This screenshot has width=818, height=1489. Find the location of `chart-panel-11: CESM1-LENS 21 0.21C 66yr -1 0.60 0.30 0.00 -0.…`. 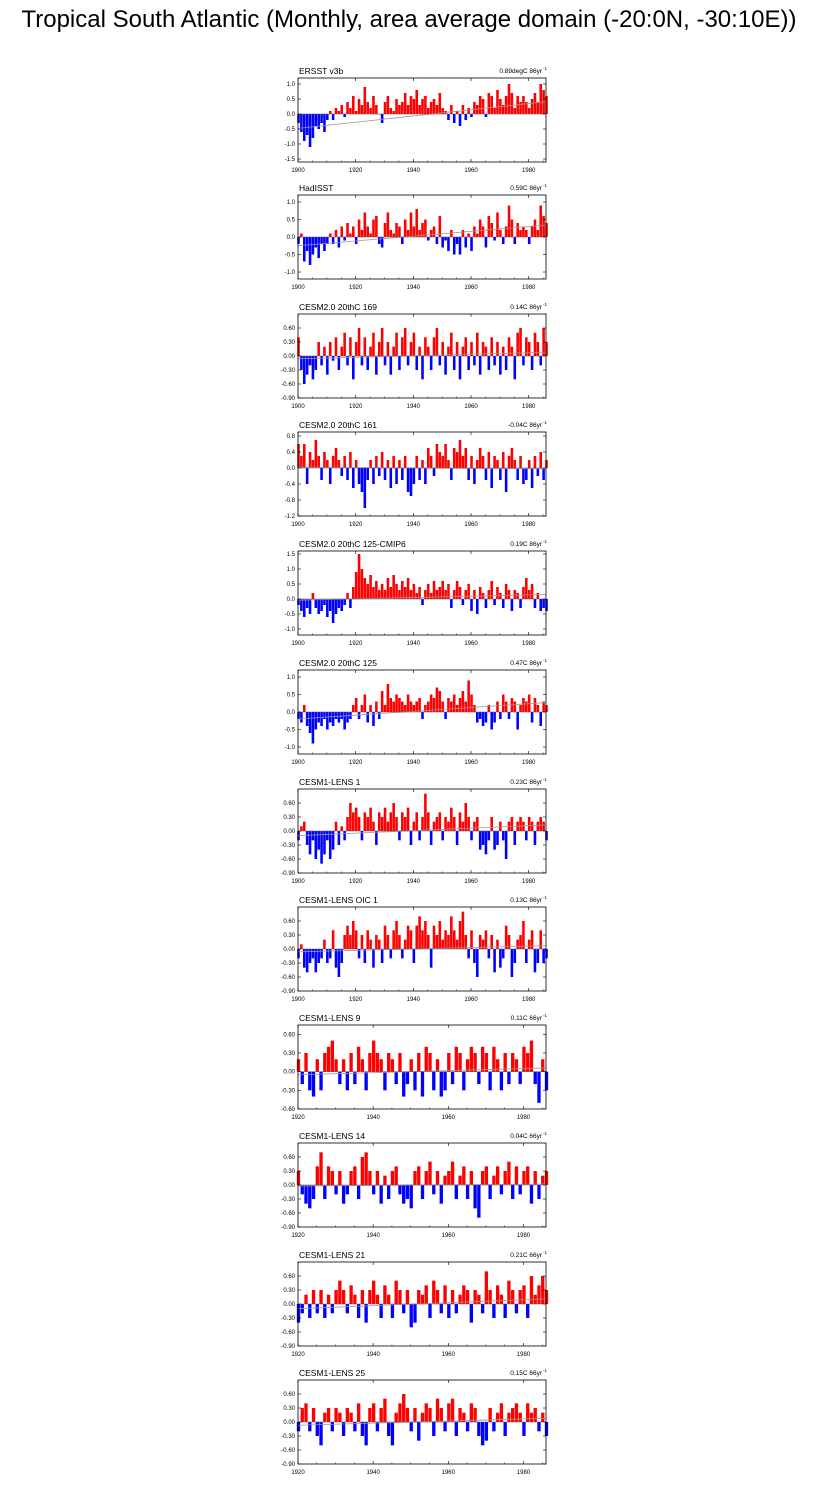

chart-panel-11: CESM1-LENS 21 0.21C 66yr -1 0.60 0.30 0.00 -0.… is located at coordinates (415, 1304).